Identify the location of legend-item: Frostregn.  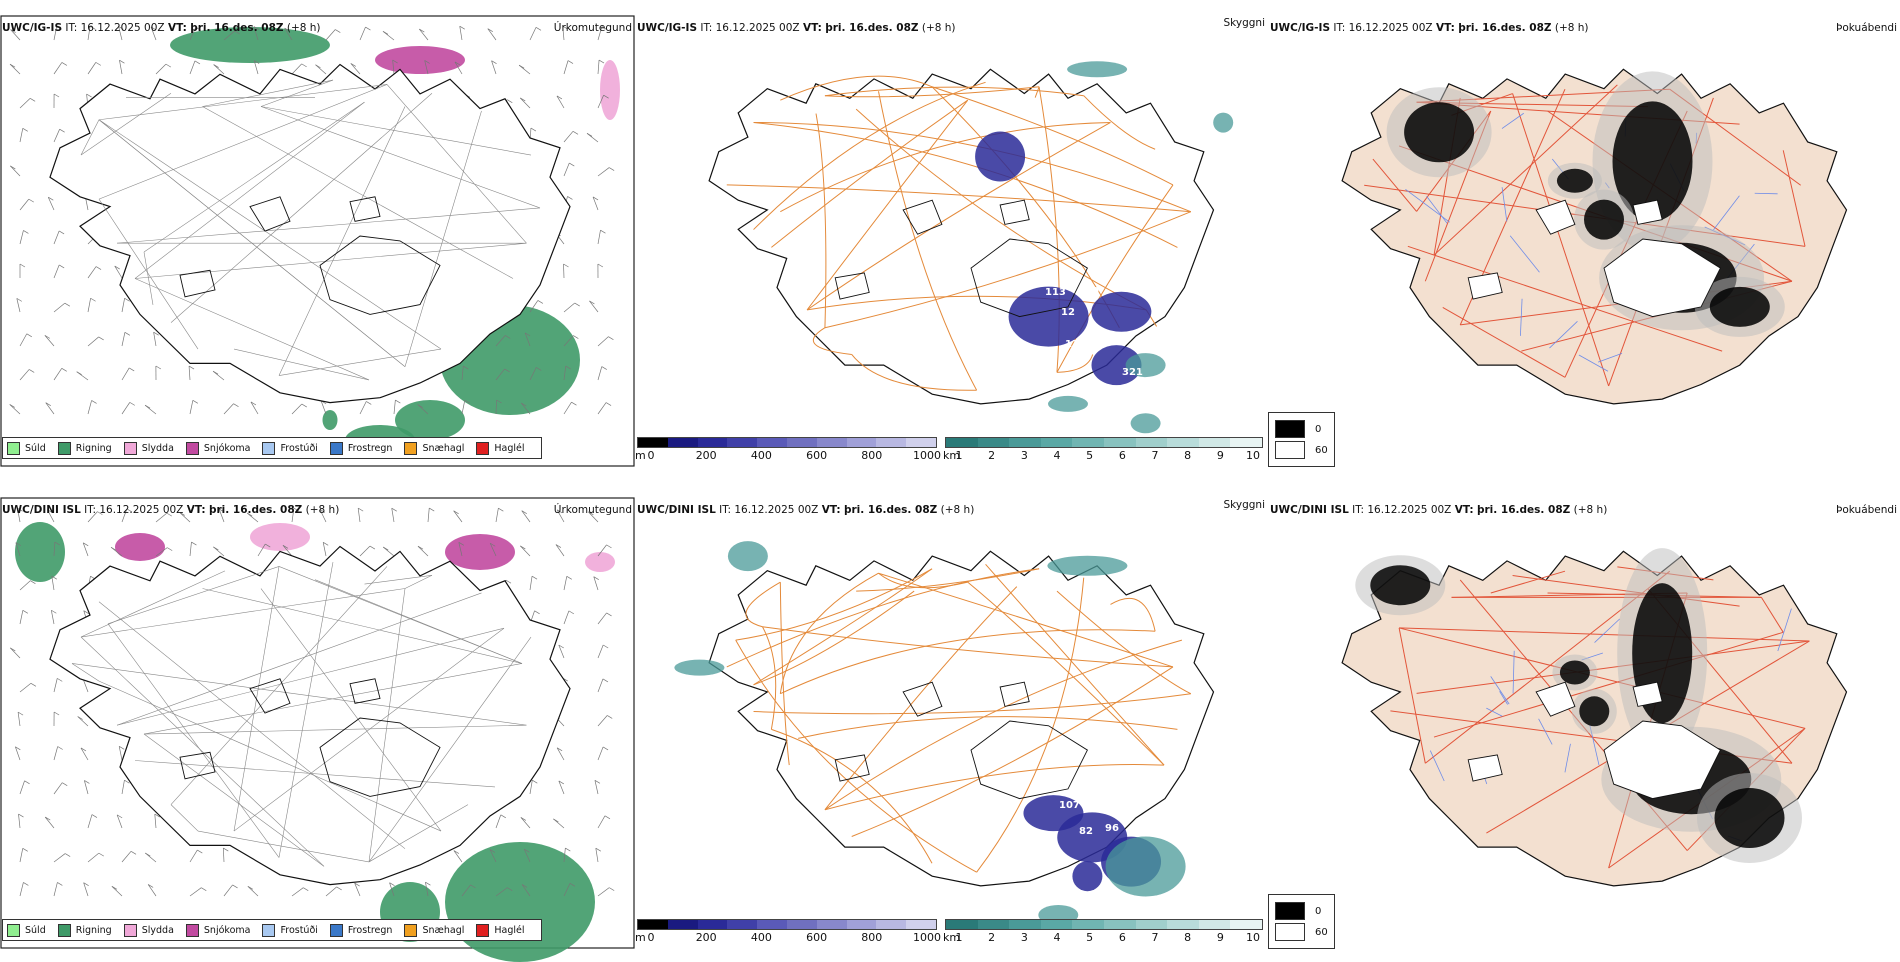
(361, 448).